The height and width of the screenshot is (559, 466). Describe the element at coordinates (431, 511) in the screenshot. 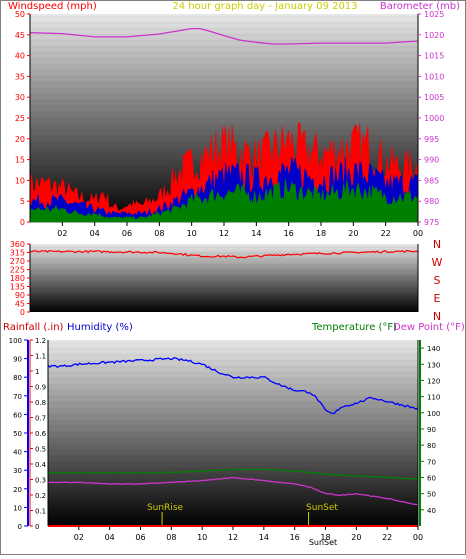

I see `temp-y-tick-label: 40` at that location.